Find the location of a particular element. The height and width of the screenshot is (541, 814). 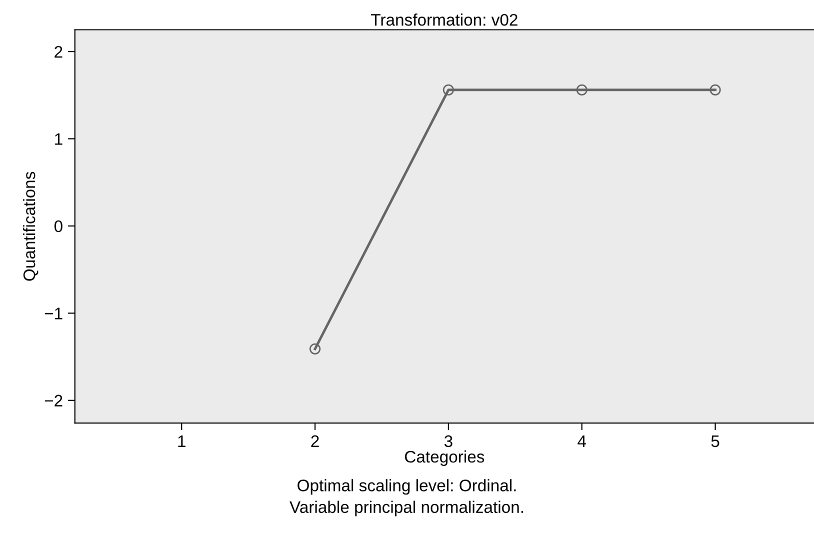

text: Optimal scaling level: Ordinal. is located at coordinates (407, 487).